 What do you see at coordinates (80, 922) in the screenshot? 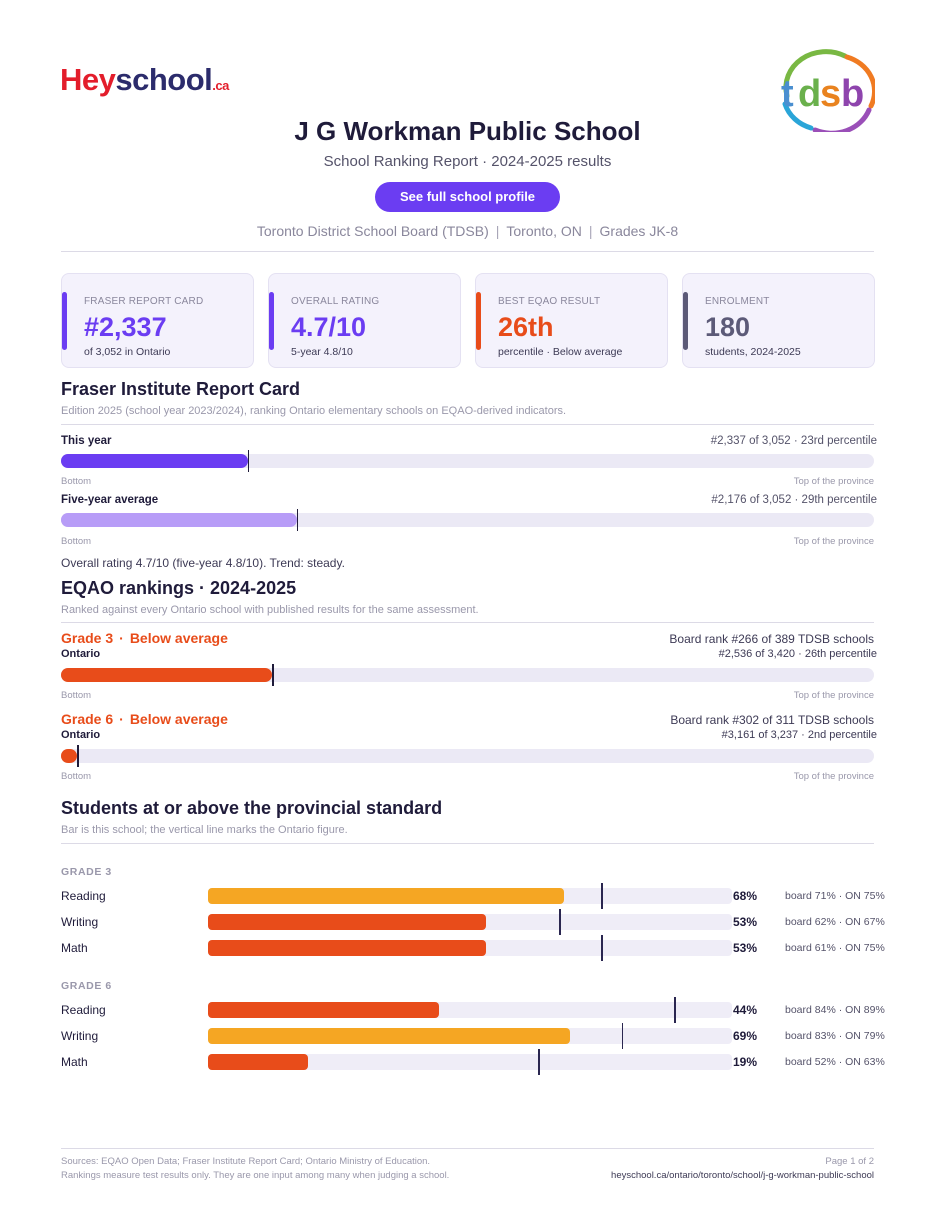
I see `grade3-writing-label: Writing` at bounding box center [80, 922].